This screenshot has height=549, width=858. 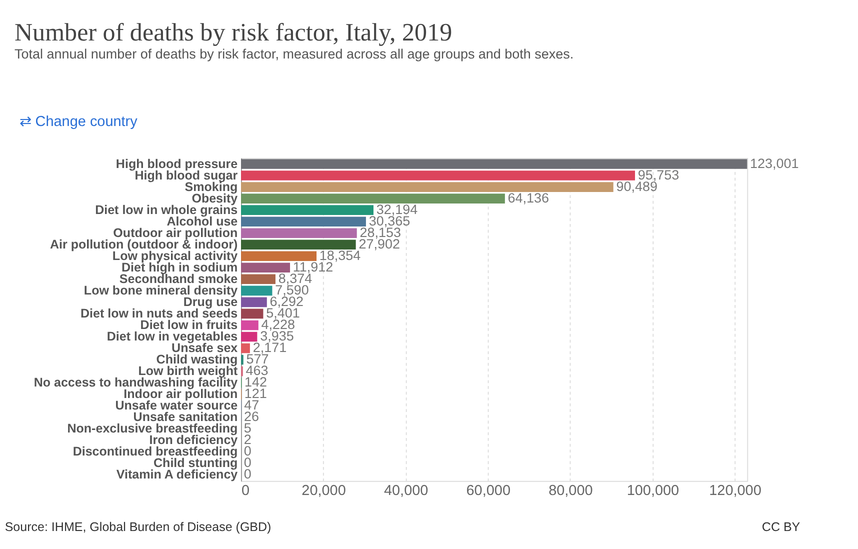 What do you see at coordinates (178, 279) in the screenshot?
I see `y-tick-label: Secondhand smoke` at bounding box center [178, 279].